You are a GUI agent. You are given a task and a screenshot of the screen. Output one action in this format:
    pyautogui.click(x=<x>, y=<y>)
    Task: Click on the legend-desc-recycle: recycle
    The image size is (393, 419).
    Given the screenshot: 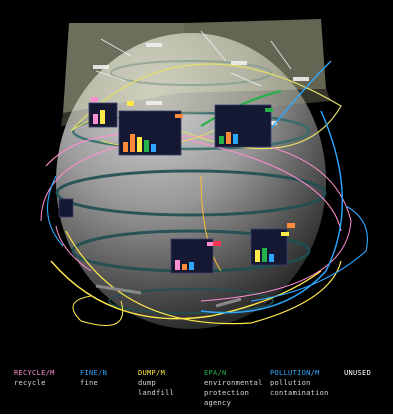 What is the action you would take?
    pyautogui.click(x=30, y=383)
    